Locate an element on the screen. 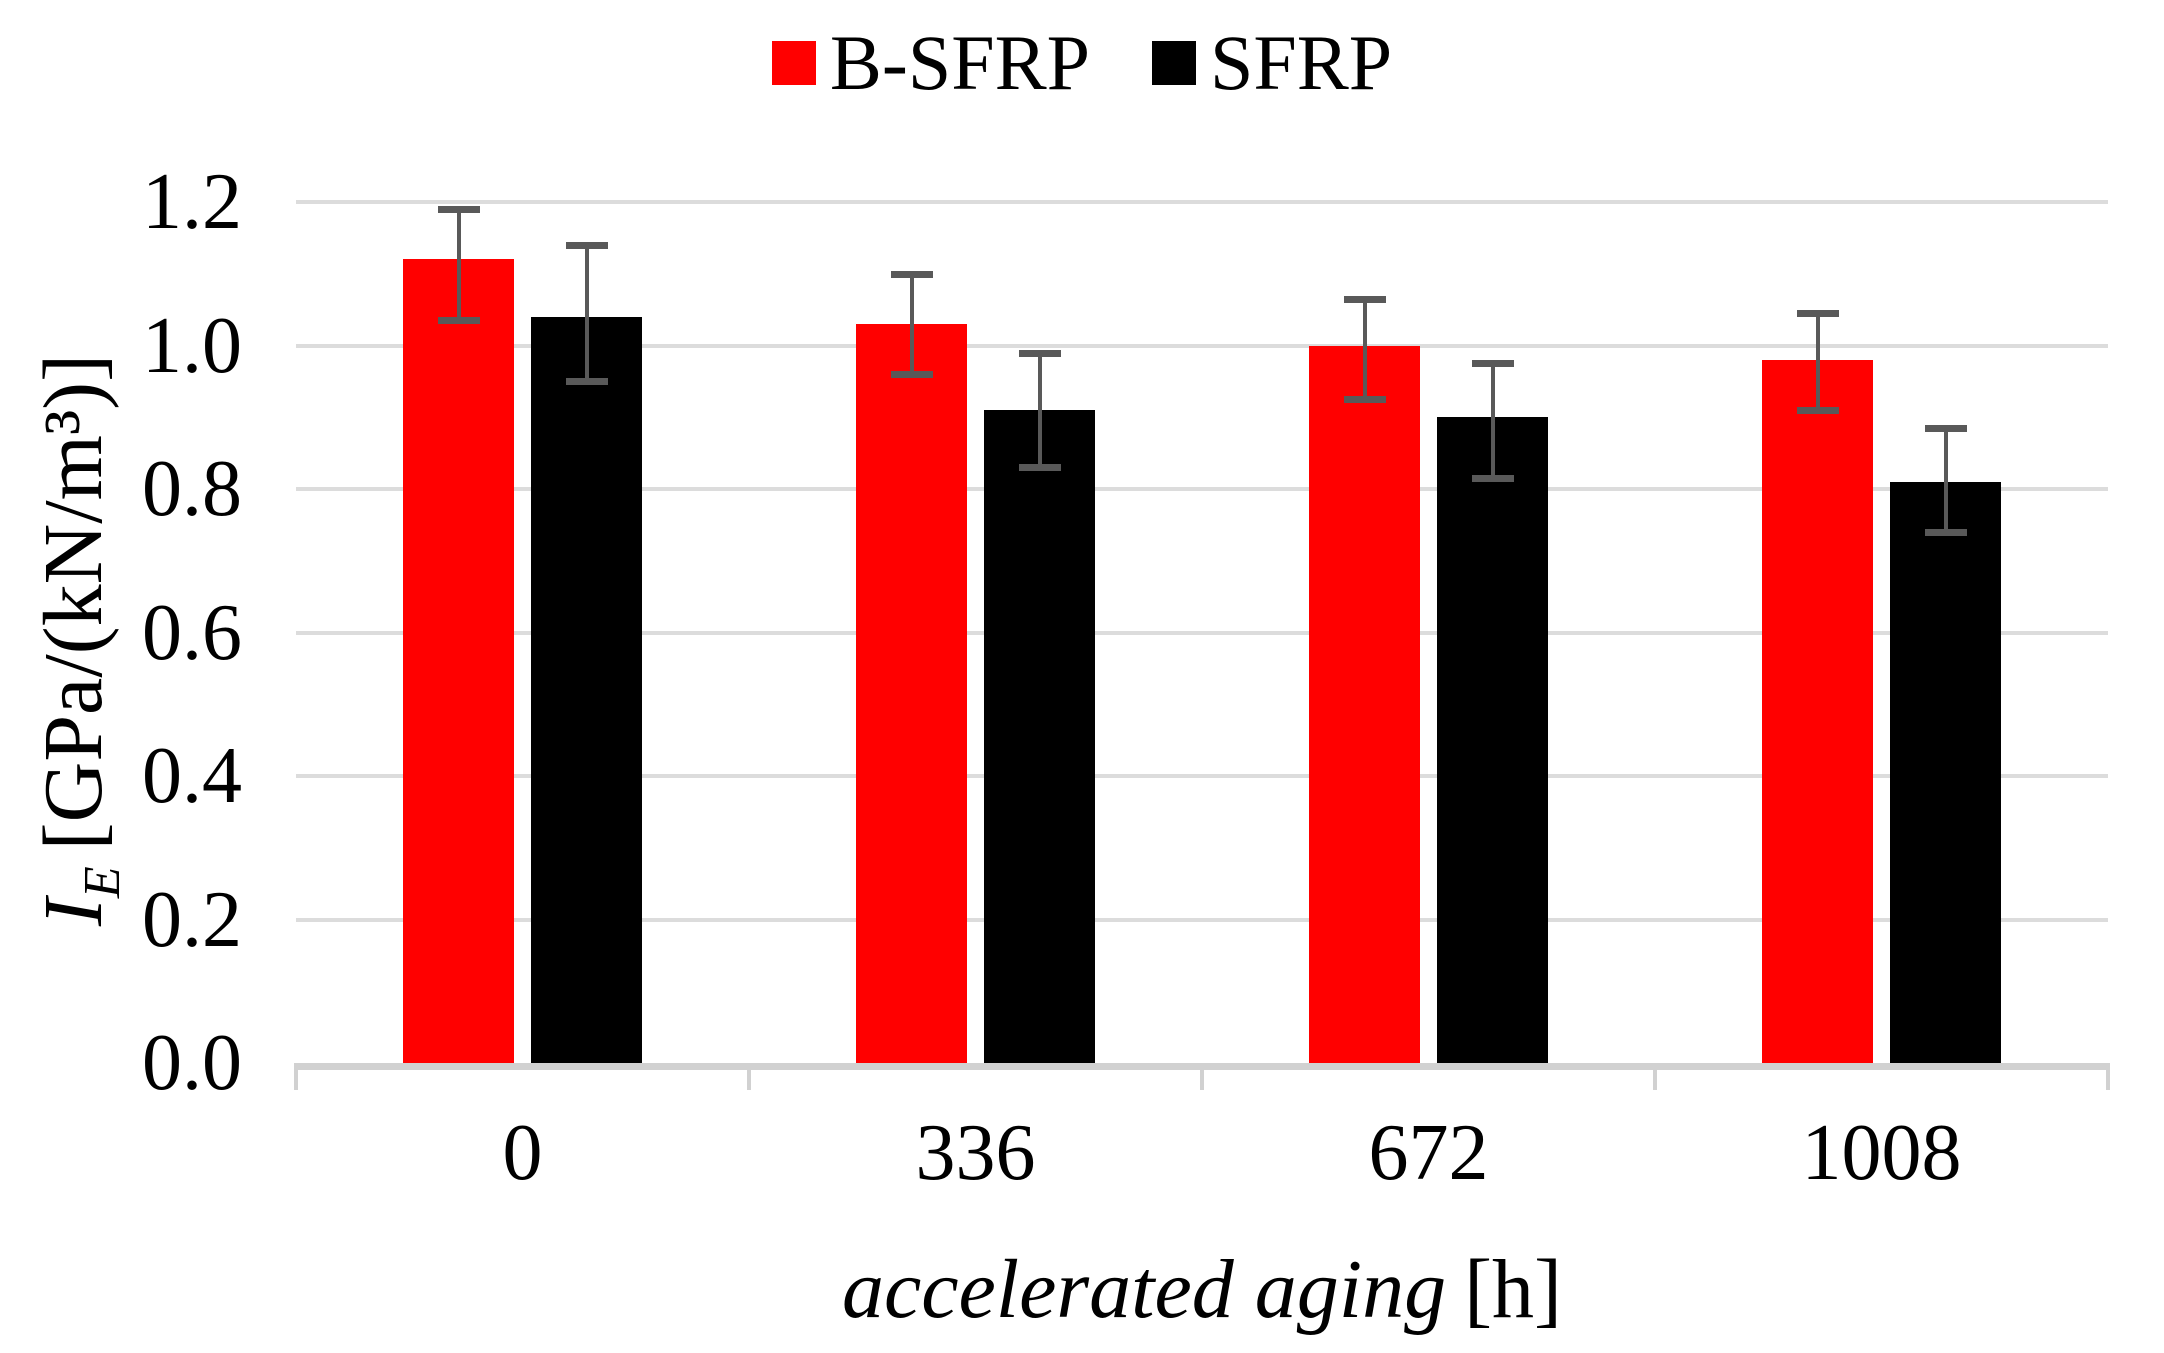 This screenshot has height=1353, width=2164. y-tick-label: 1.0 is located at coordinates (192, 345).